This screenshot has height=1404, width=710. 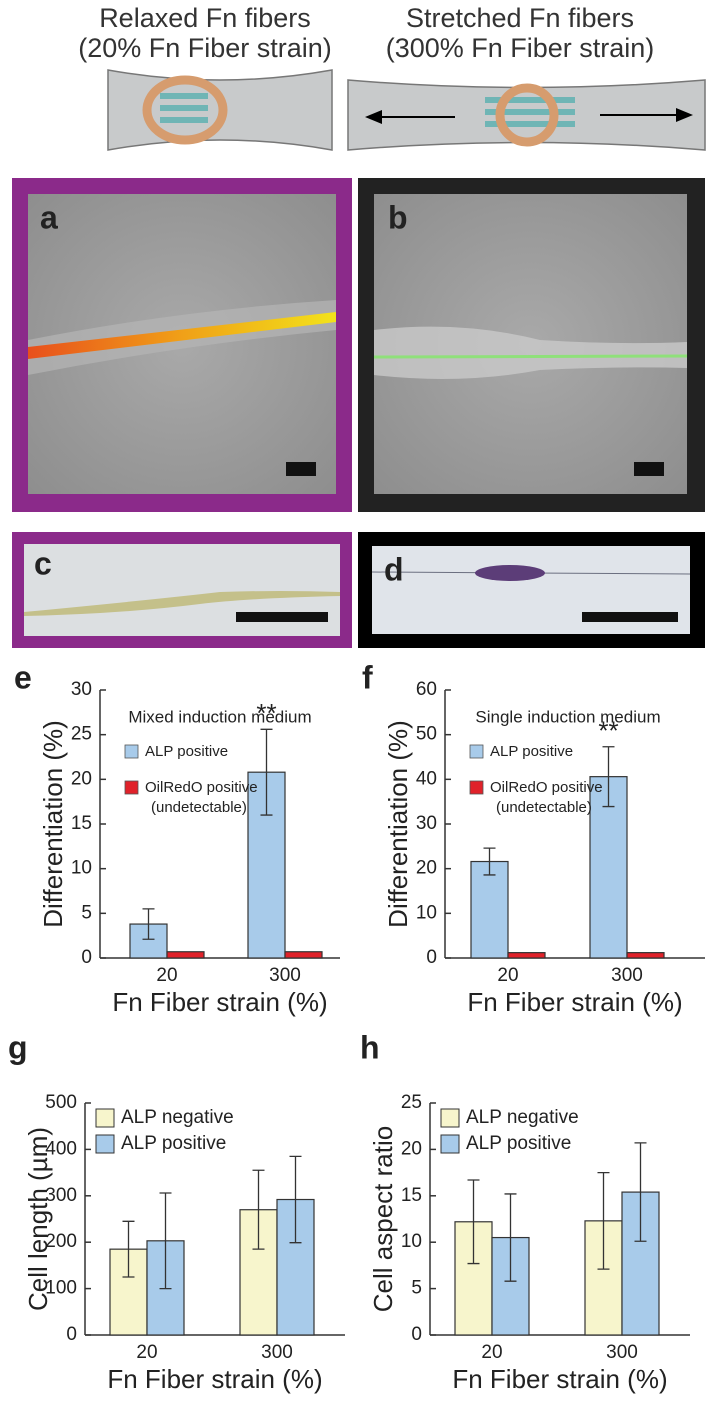 I want to click on panel-label: e, so click(x=23, y=677).